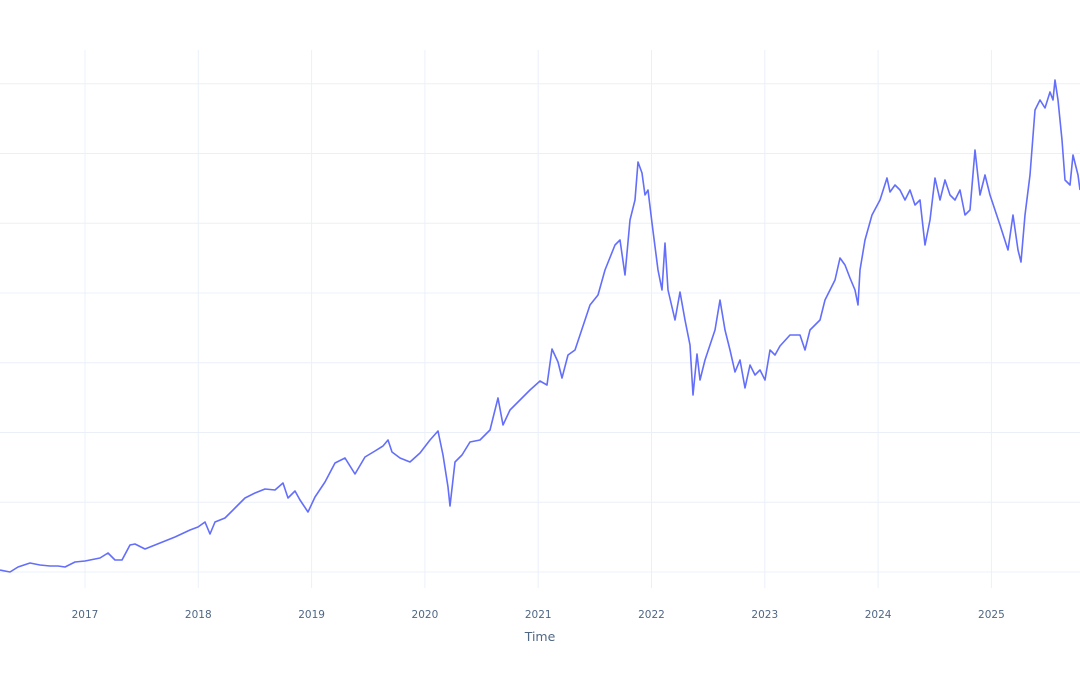  Describe the element at coordinates (85, 615) in the screenshot. I see `x-tick-label: 2017` at that location.